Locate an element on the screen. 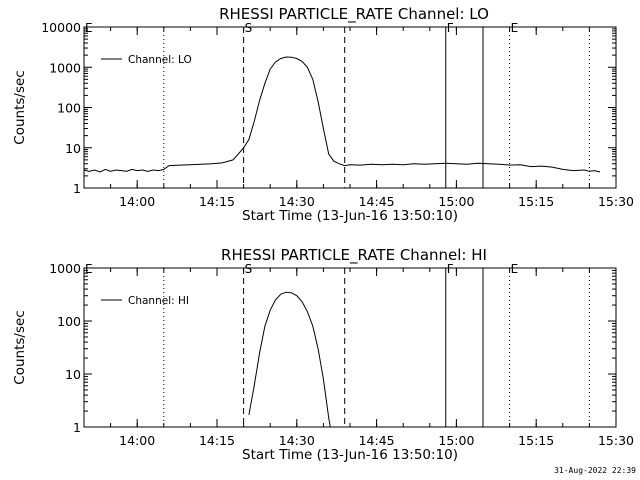 This screenshot has width=640, height=480. plot-timestamp: 31-Aug-2022 22:39 is located at coordinates (595, 470).